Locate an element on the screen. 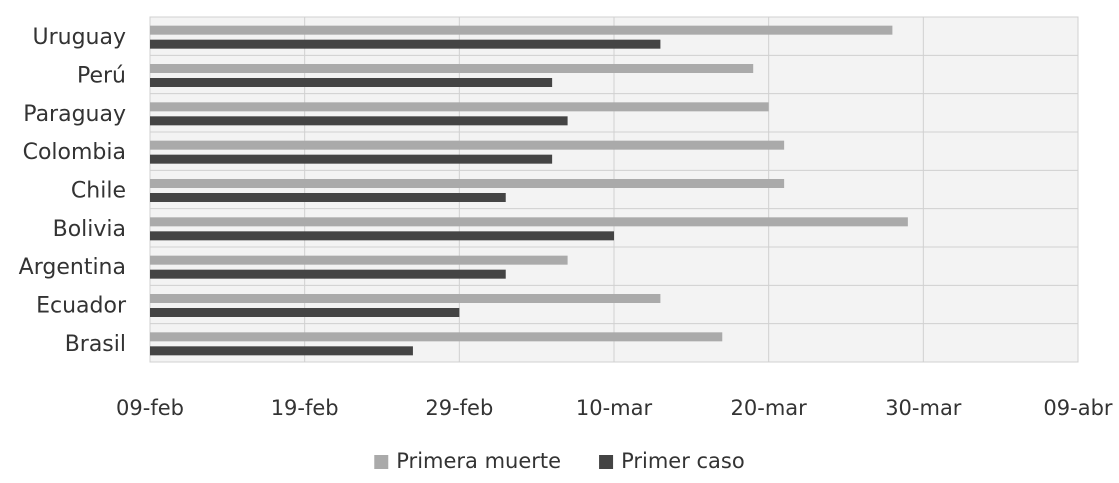 This screenshot has width=1119, height=483. bar-primera-muerte-brasil is located at coordinates (436, 337).